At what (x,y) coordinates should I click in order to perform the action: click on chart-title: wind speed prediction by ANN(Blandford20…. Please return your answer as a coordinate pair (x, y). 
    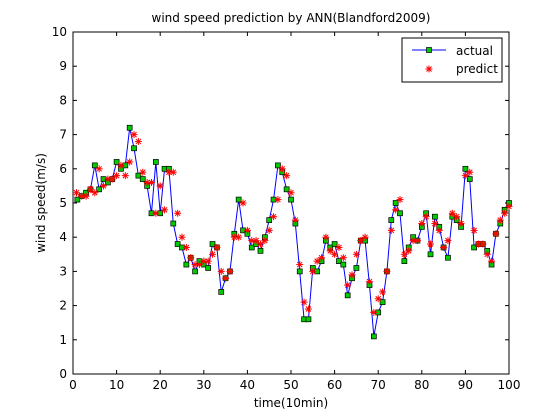
    Looking at the image, I should click on (291, 18).